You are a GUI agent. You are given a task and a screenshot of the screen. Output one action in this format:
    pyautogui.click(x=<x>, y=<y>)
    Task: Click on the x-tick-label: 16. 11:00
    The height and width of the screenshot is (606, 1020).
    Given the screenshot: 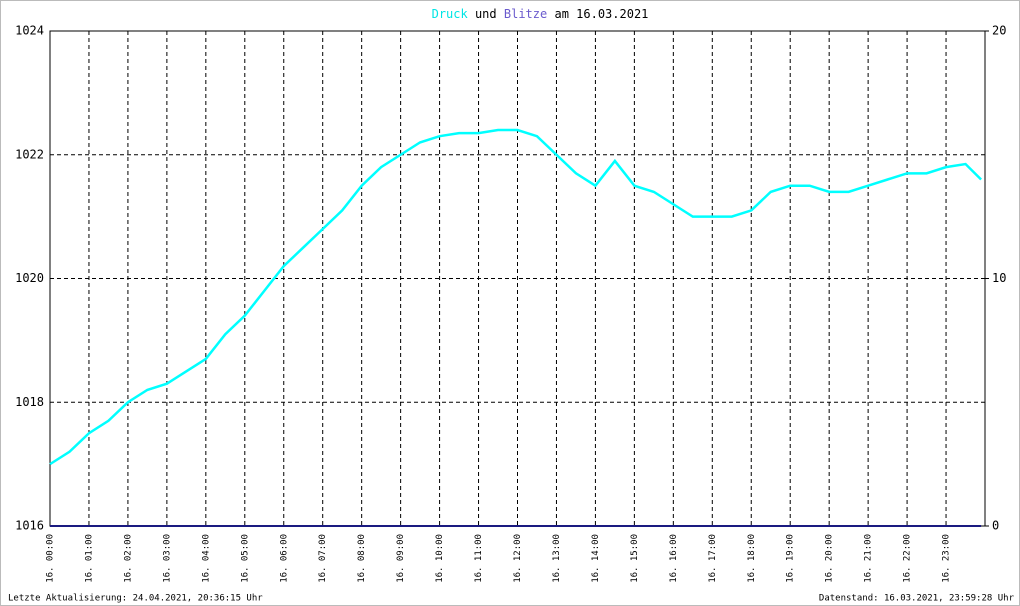 What is the action you would take?
    pyautogui.click(x=479, y=558)
    